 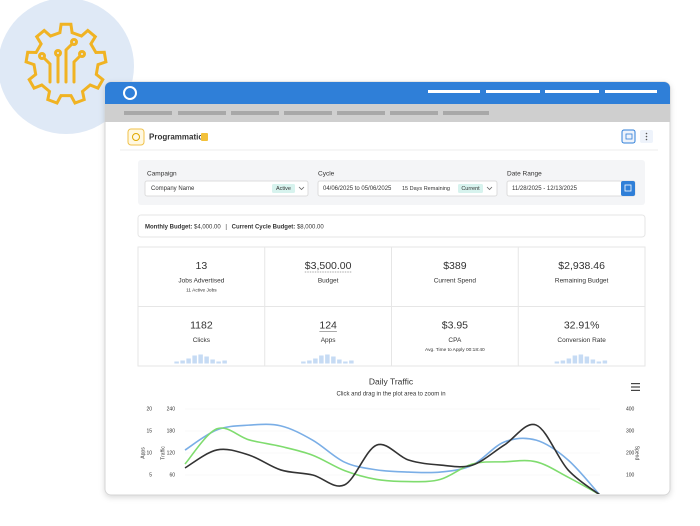 What do you see at coordinates (201, 290) in the screenshot?
I see `stat-note: 11 Active Jobs` at bounding box center [201, 290].